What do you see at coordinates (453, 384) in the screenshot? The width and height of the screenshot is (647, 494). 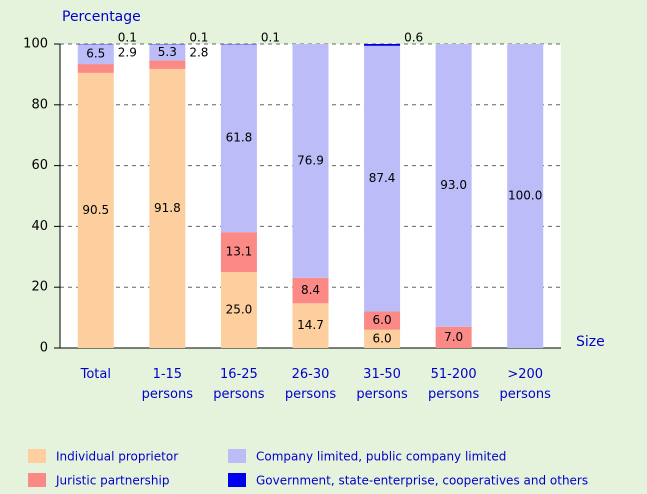 I see `x-tick-label: 51-200 persons` at bounding box center [453, 384].